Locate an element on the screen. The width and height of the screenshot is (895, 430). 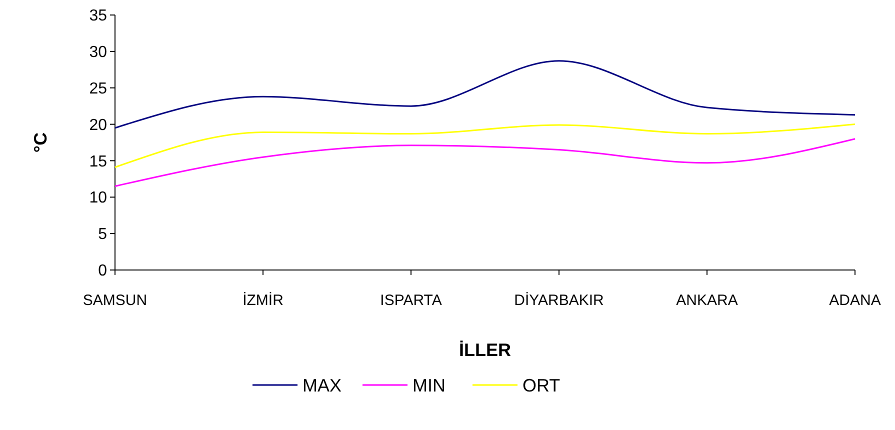
y-tick-label: 30 is located at coordinates (98, 53).